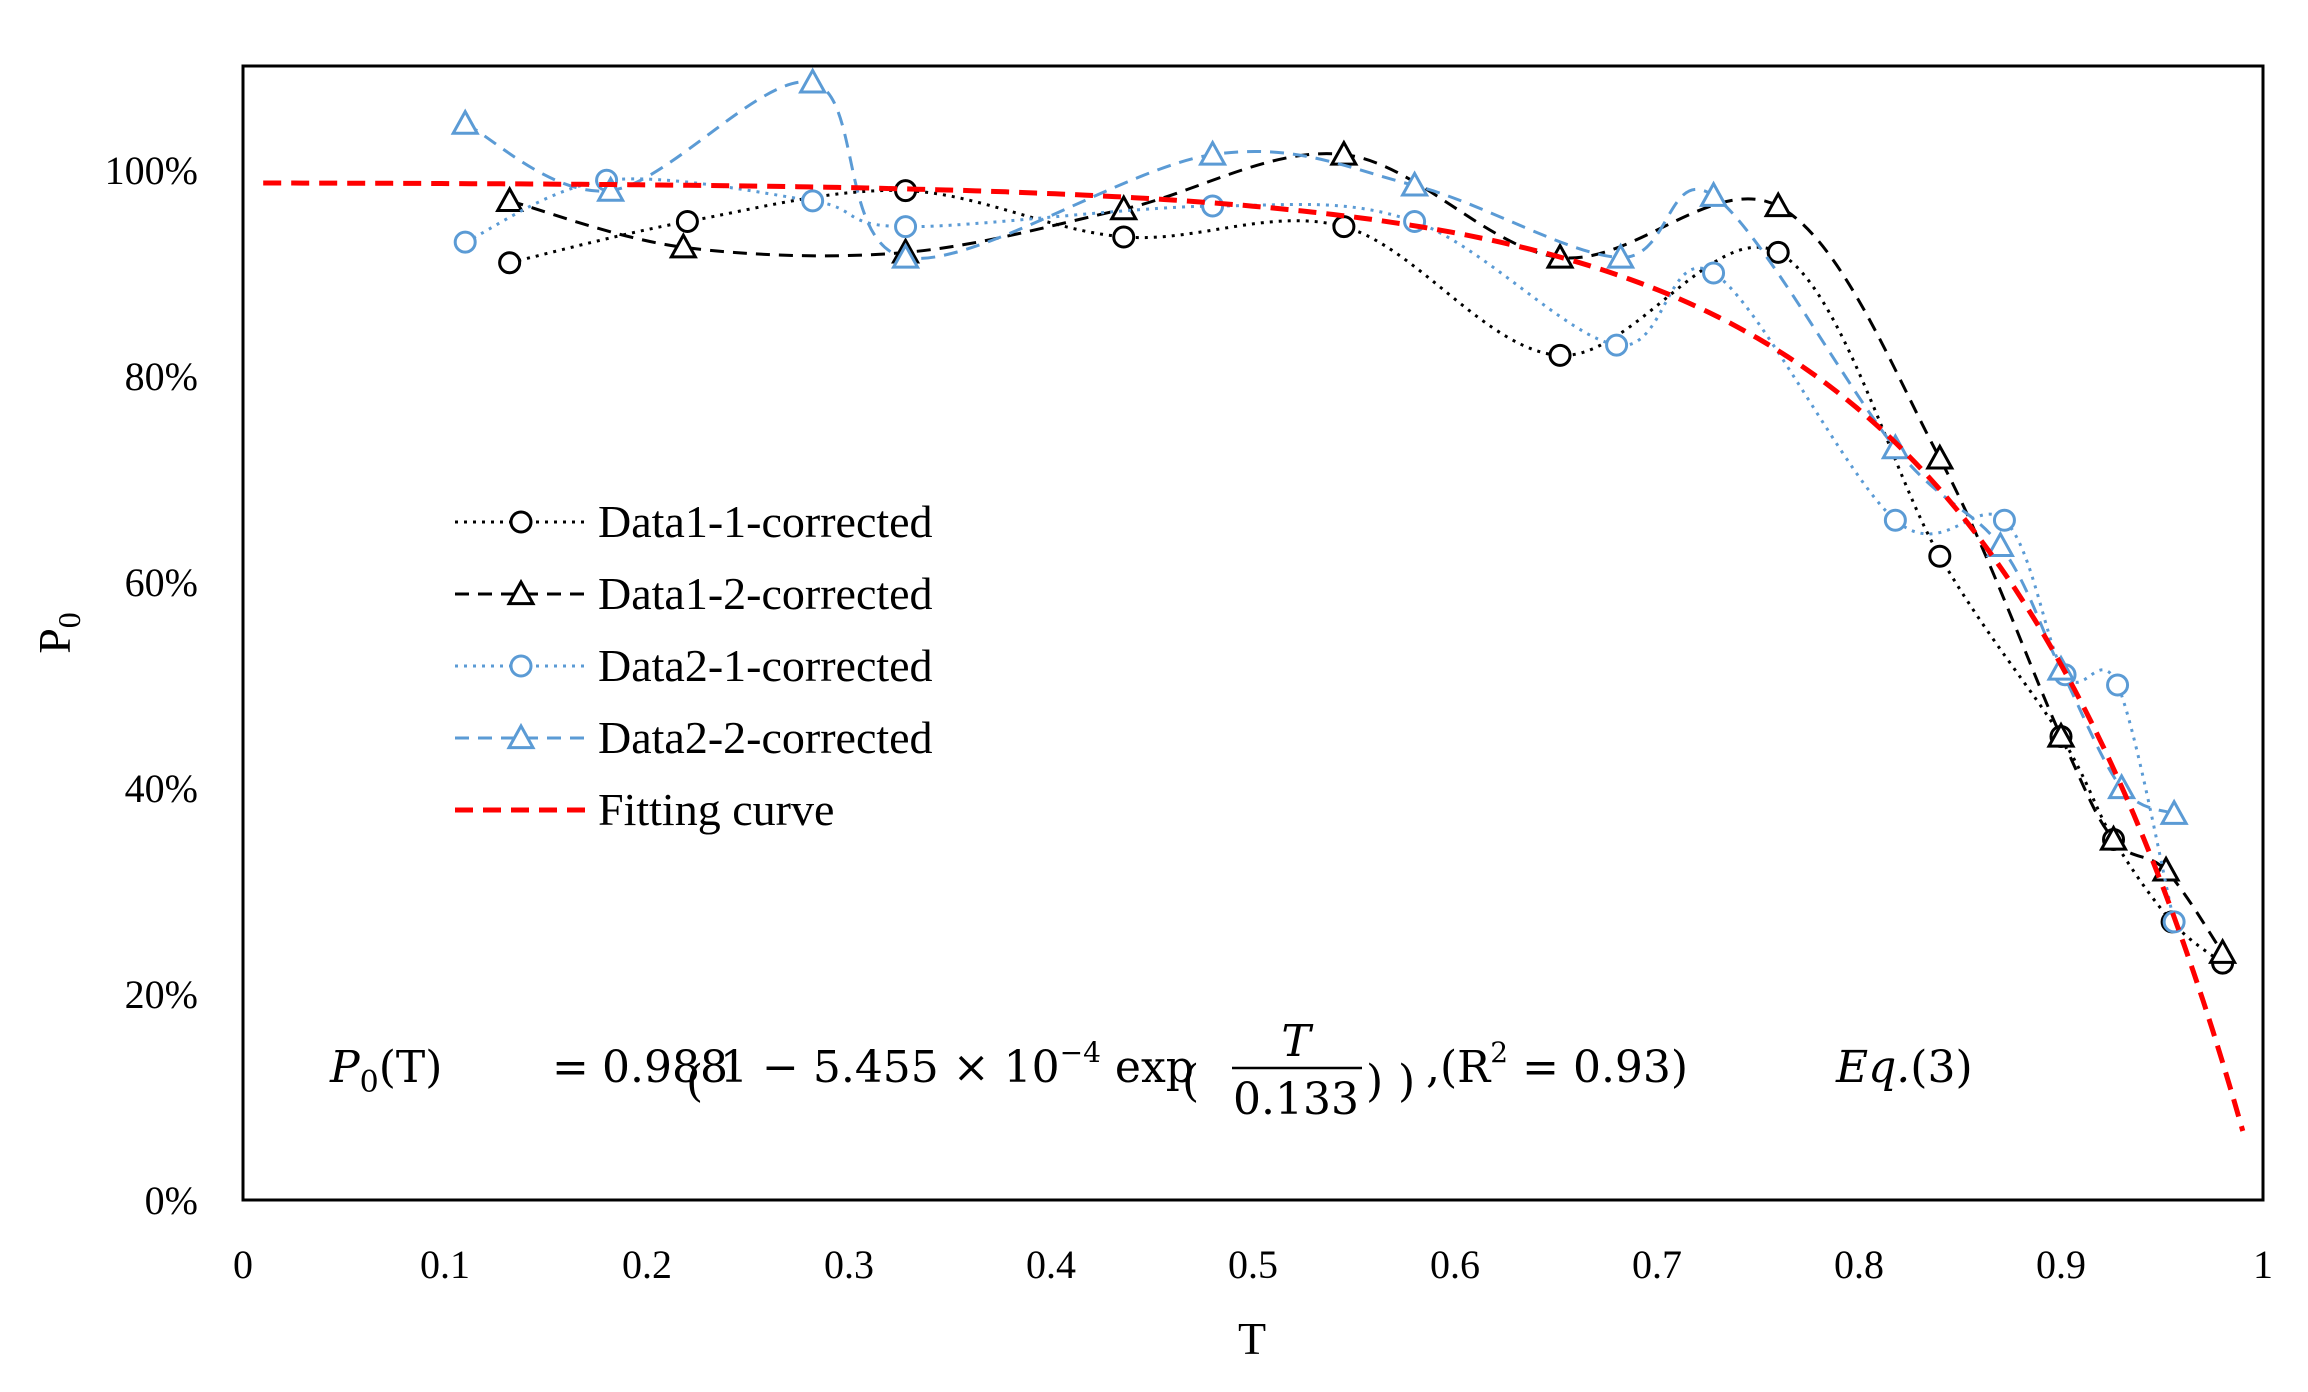 Image resolution: width=2308 pixels, height=1392 pixels. I want to click on y-axis-title-subscript: 0, so click(69, 620).